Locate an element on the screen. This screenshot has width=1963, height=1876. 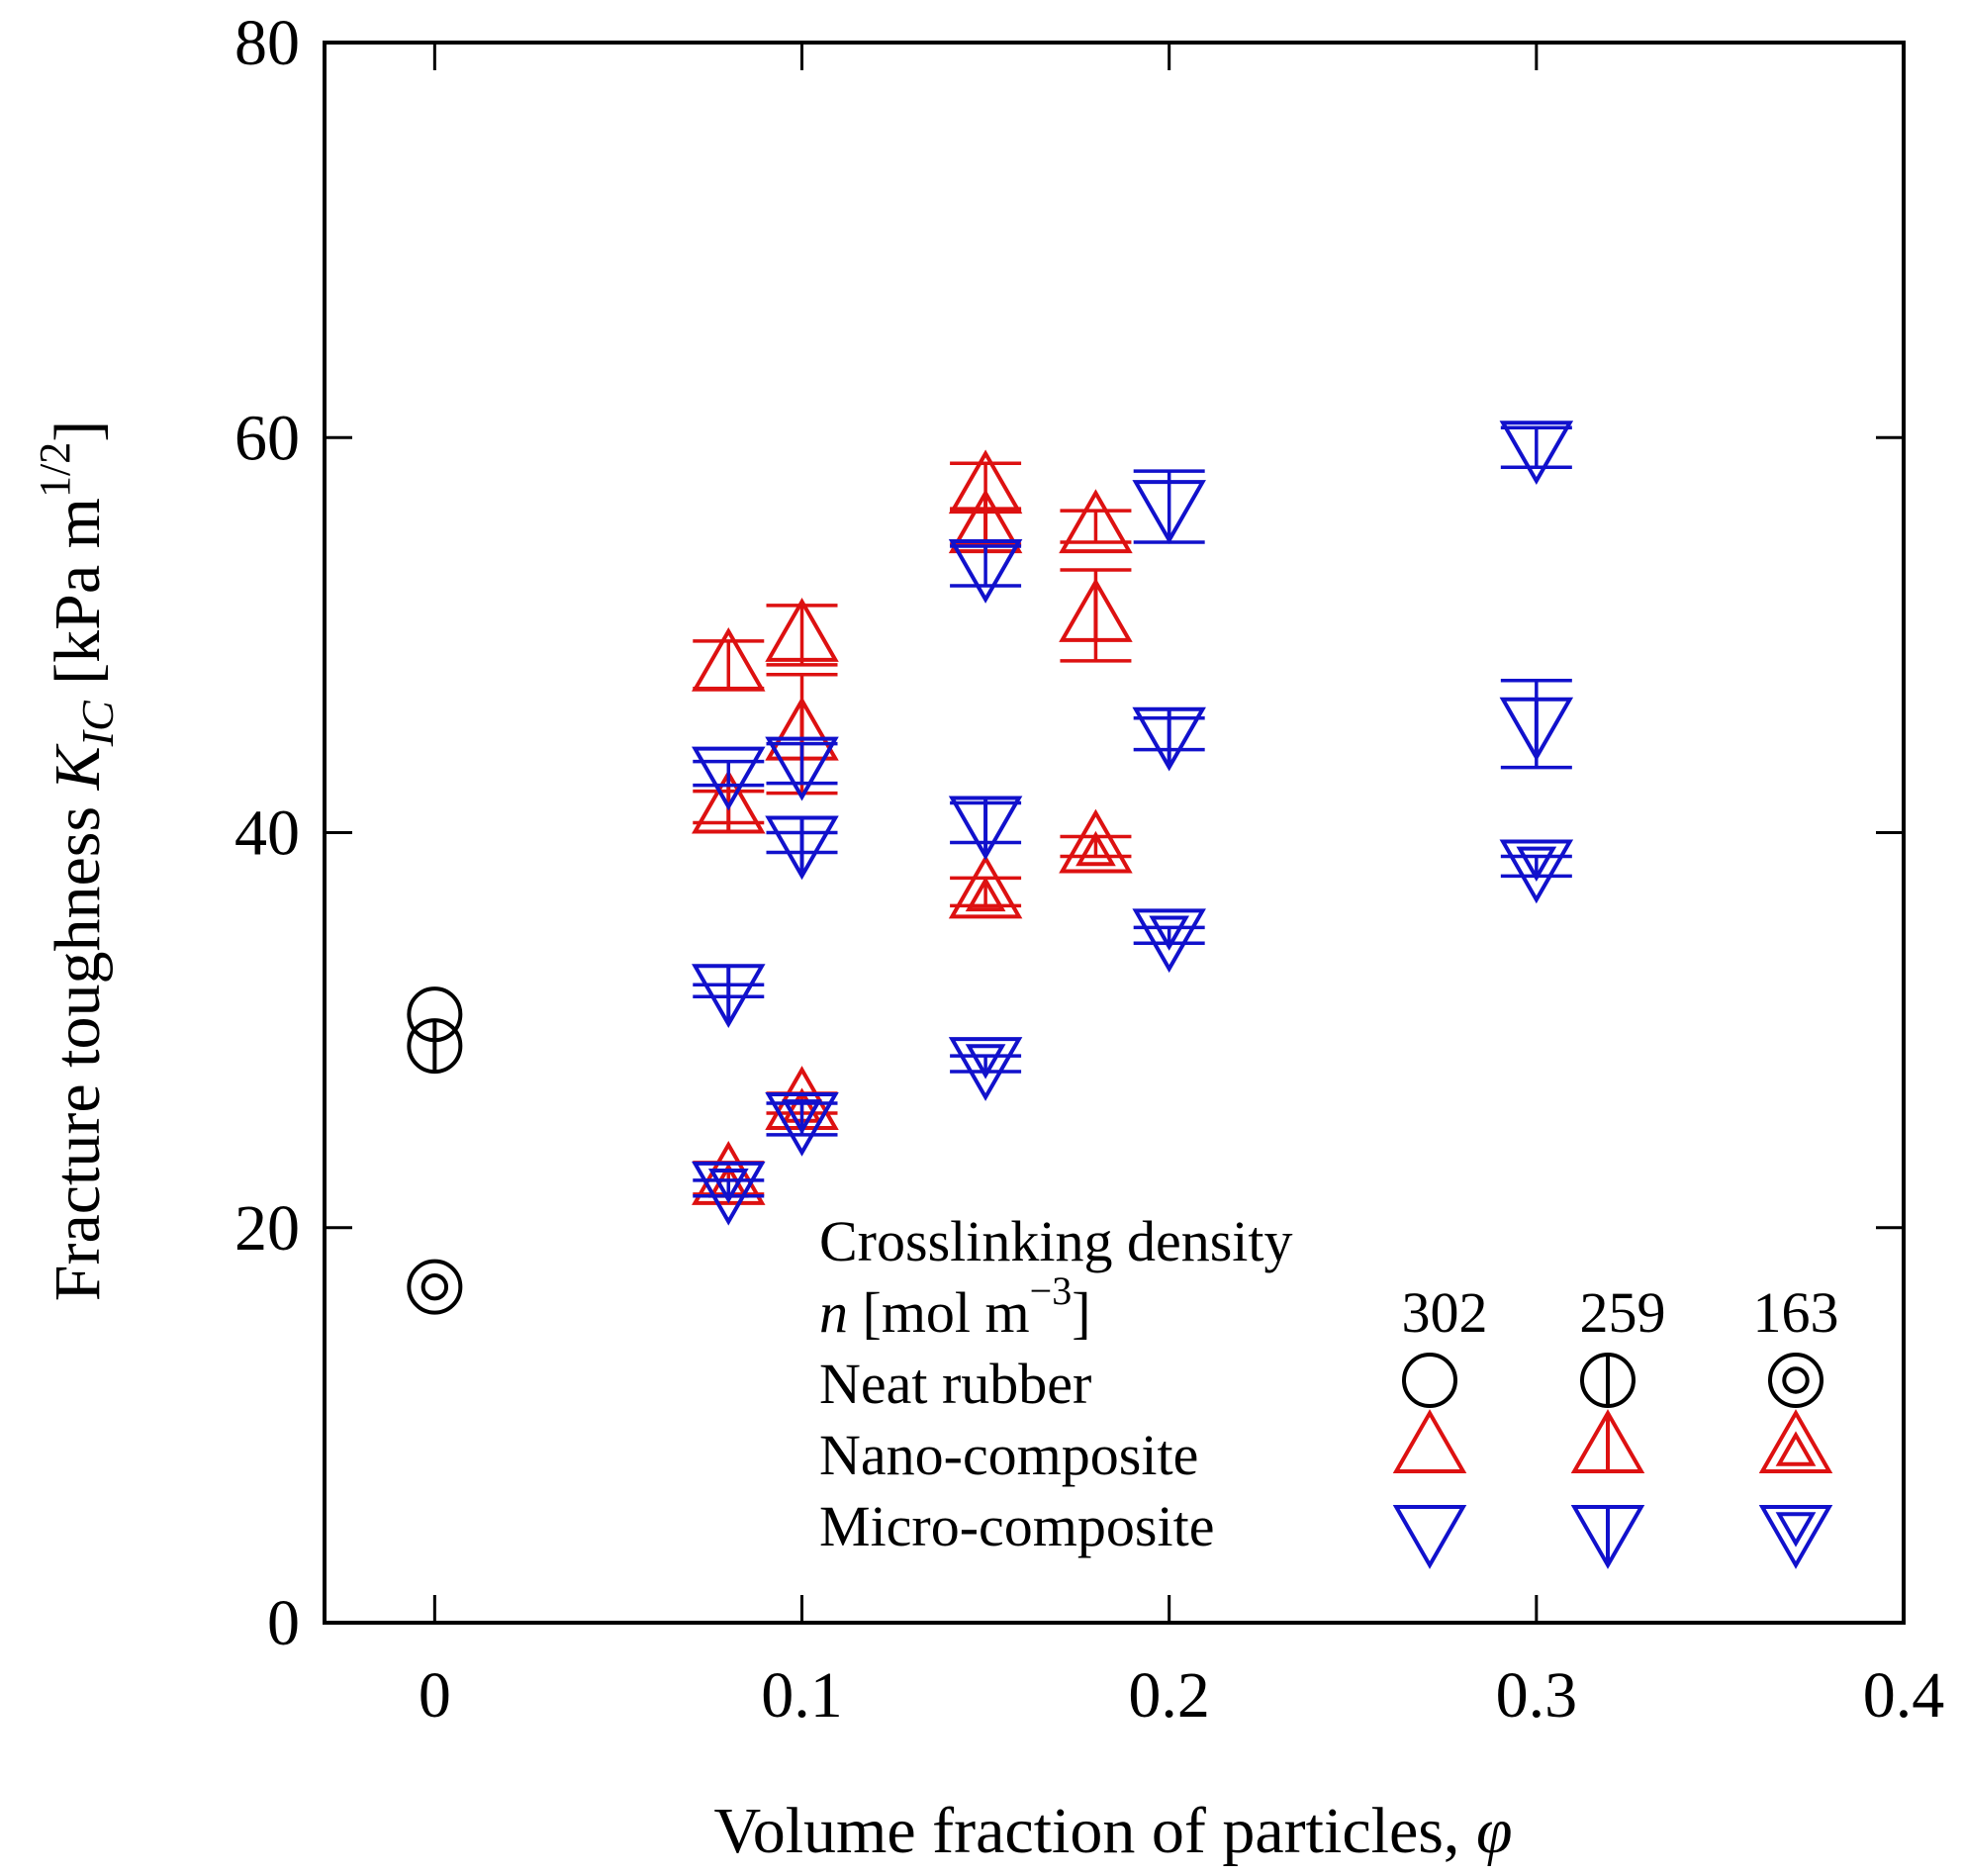
y-tick-label: 0 is located at coordinates (283, 1623).